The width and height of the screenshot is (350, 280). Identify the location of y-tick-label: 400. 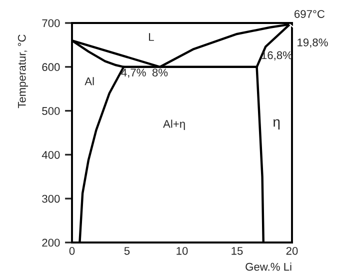
(51, 154).